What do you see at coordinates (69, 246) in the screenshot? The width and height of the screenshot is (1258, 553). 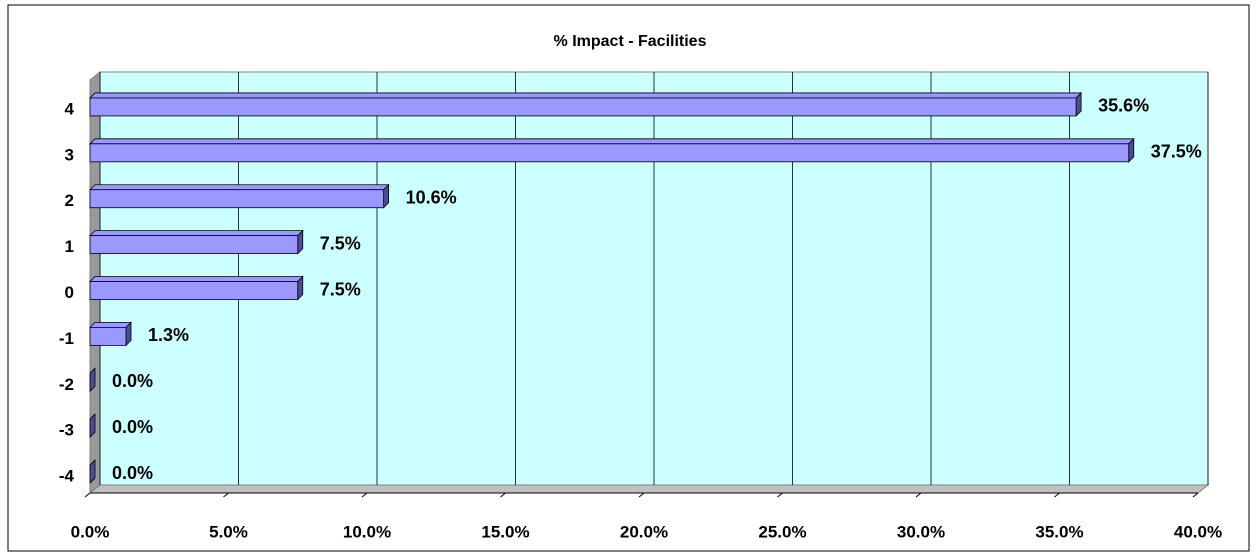 I see `y-tick-label: 1` at bounding box center [69, 246].